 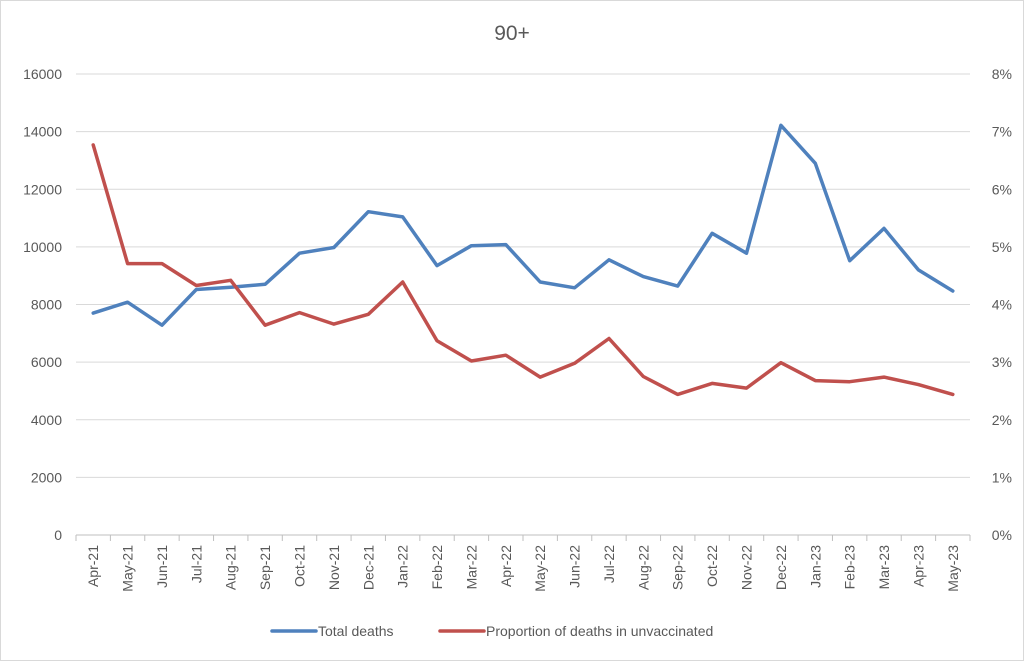 What do you see at coordinates (437, 567) in the screenshot?
I see `x-tick-label: Feb-22` at bounding box center [437, 567].